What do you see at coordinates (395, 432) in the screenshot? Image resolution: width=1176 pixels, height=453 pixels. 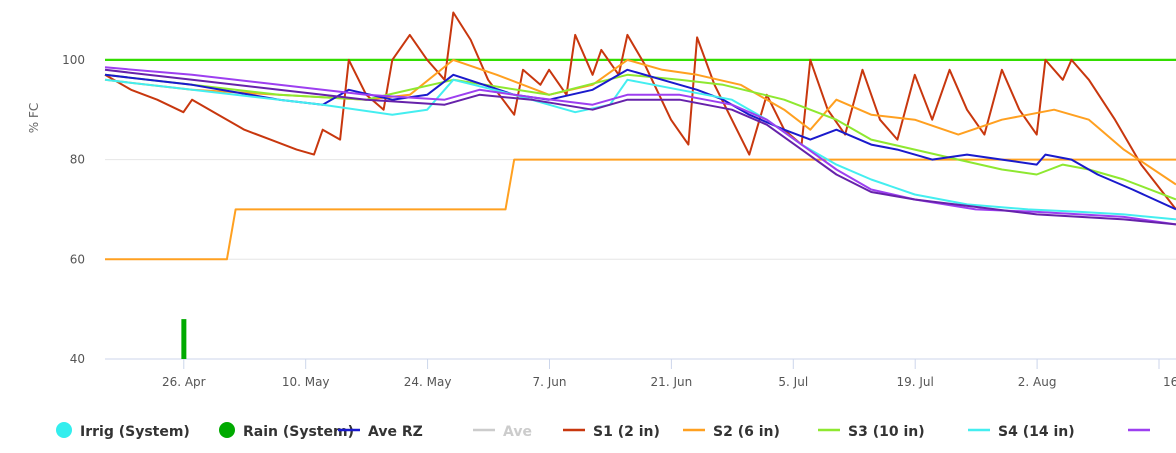 I see `legend-label: Ave RZ` at bounding box center [395, 432].